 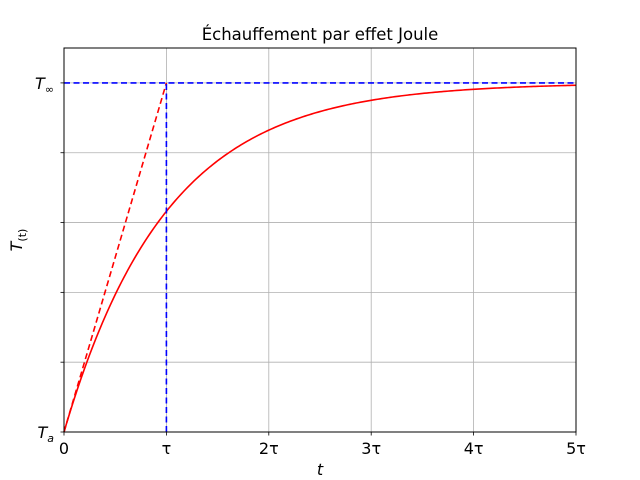 I want to click on y-axis-label-sub: (t), so click(x=22, y=235).